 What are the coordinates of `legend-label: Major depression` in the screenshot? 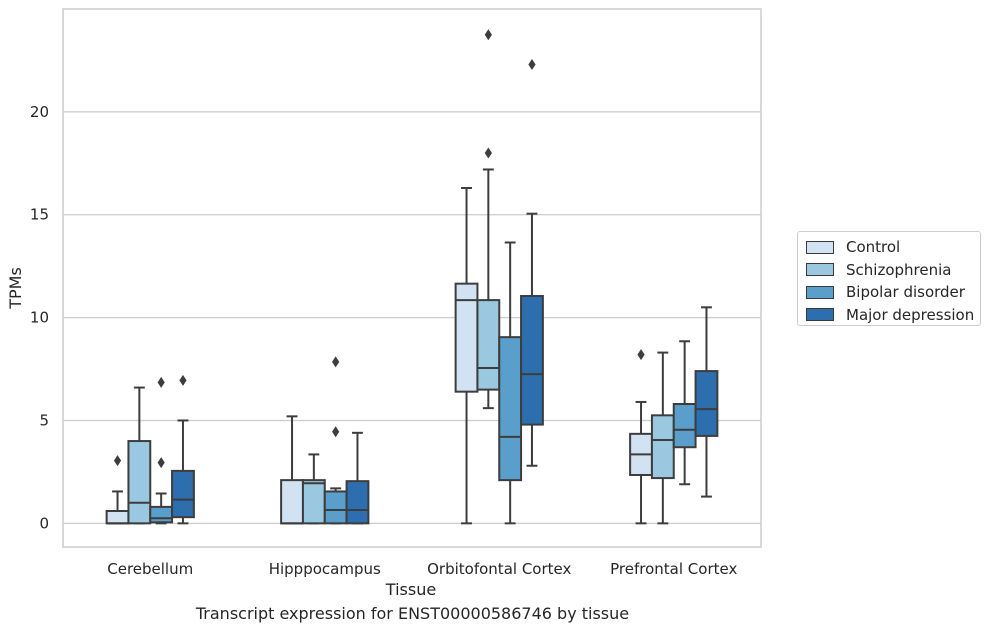 It's located at (910, 314).